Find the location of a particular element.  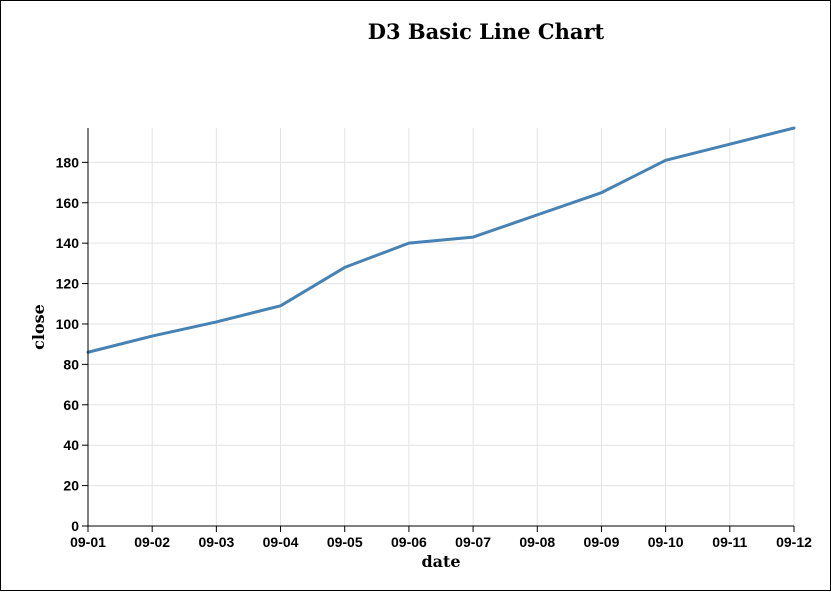

y-tick-label: 160 is located at coordinates (68, 203).